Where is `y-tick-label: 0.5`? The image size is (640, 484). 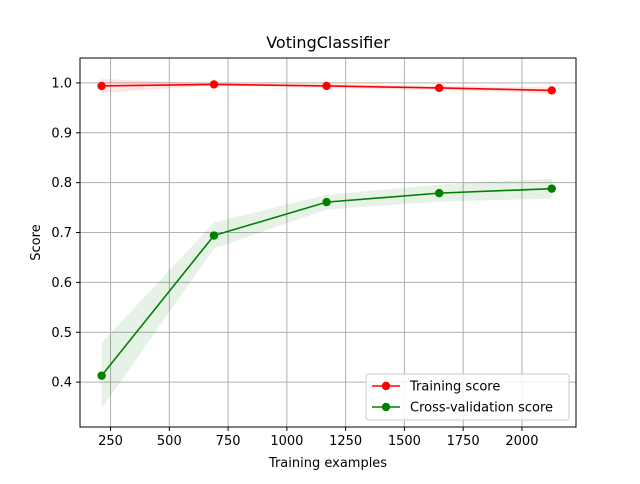
y-tick-label: 0.5 is located at coordinates (61, 333).